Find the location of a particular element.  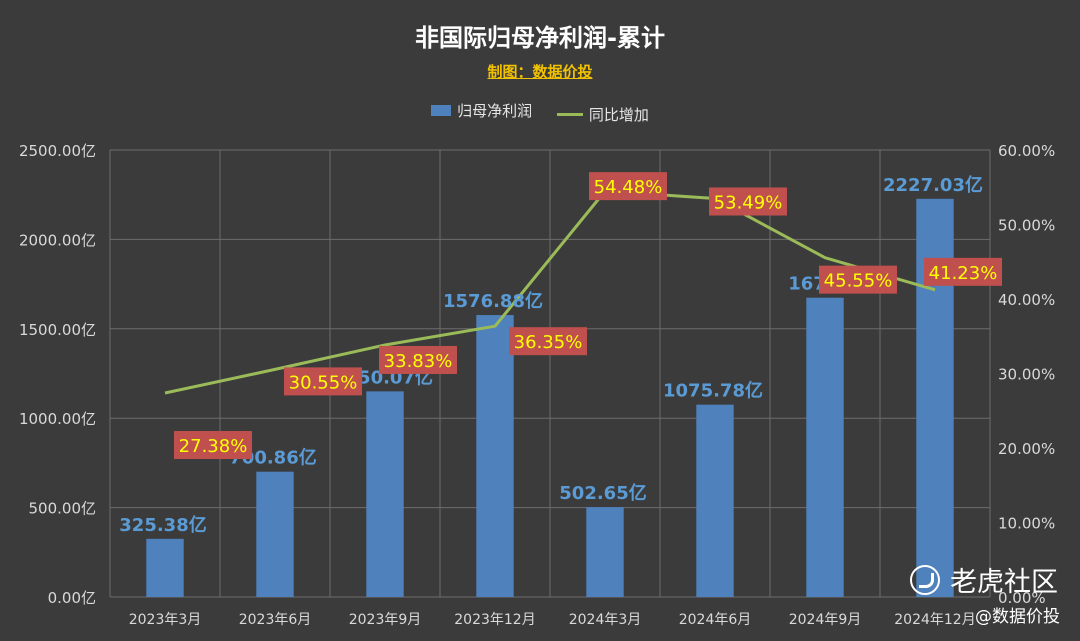

legend-item-bar: 归母净利润 is located at coordinates (481, 110).